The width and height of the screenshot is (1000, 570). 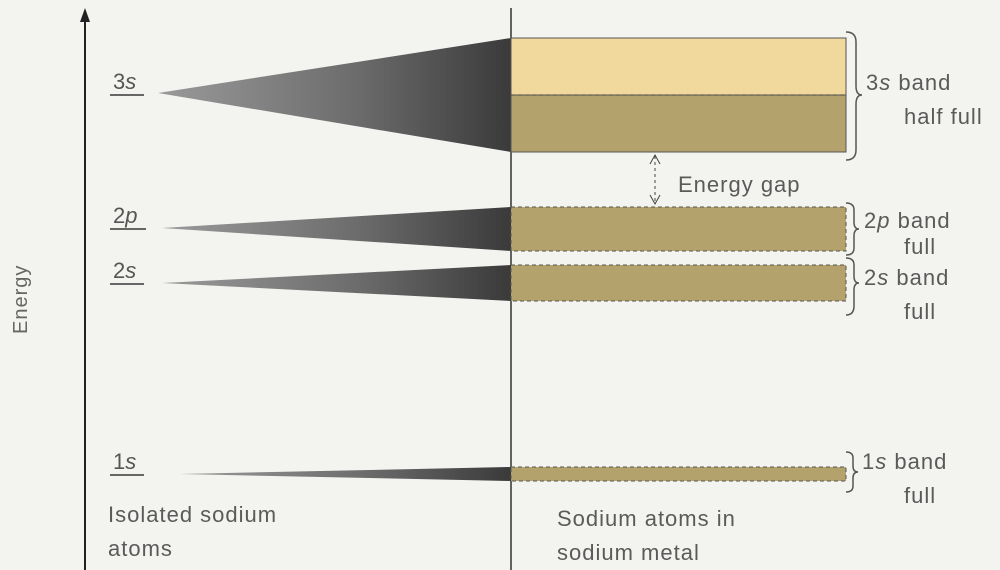 What do you see at coordinates (127, 463) in the screenshot?
I see `atom-level-1s: 1s` at bounding box center [127, 463].